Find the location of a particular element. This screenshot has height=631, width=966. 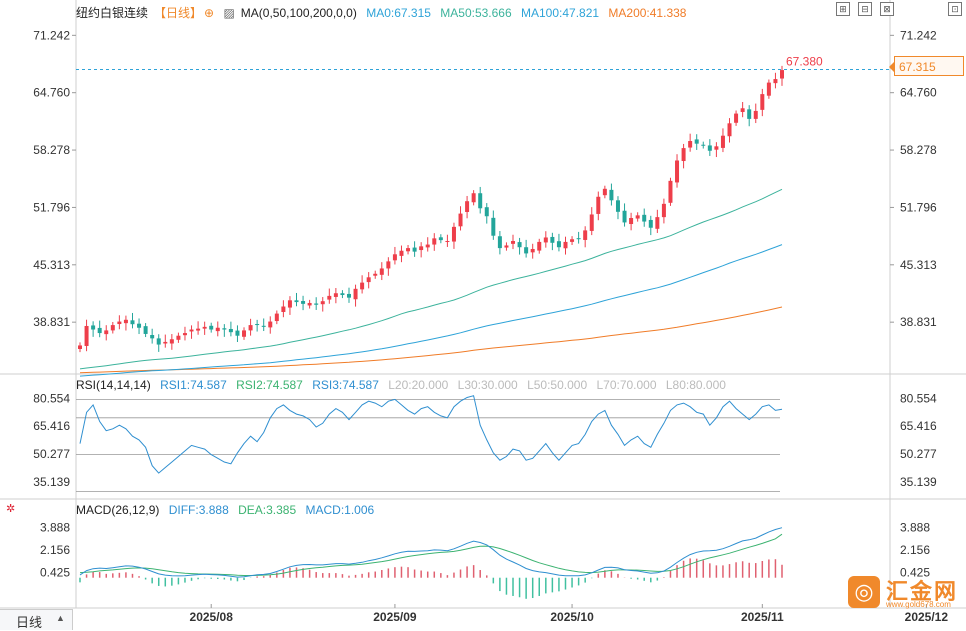

macd-label: MACD(26,12,9) is located at coordinates (118, 510).